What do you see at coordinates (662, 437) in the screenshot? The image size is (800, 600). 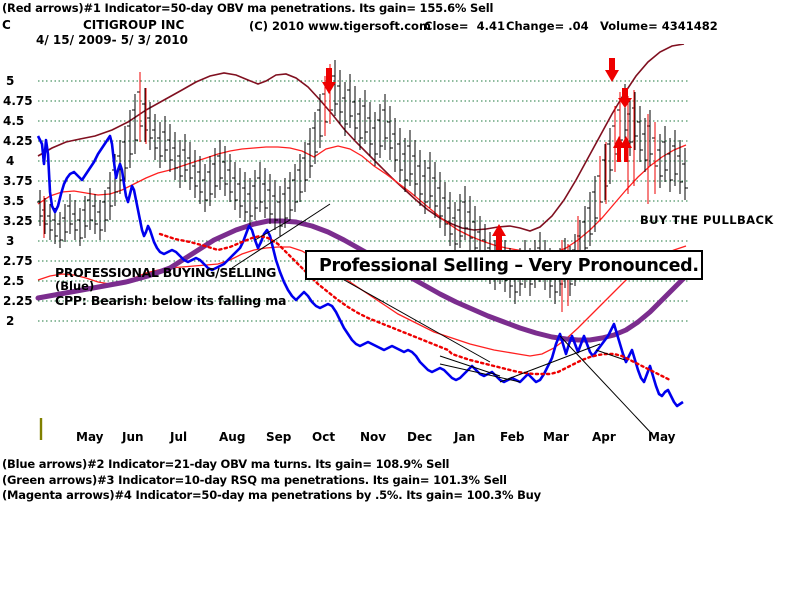 I see `x-tick-label-may2: May` at bounding box center [662, 437].